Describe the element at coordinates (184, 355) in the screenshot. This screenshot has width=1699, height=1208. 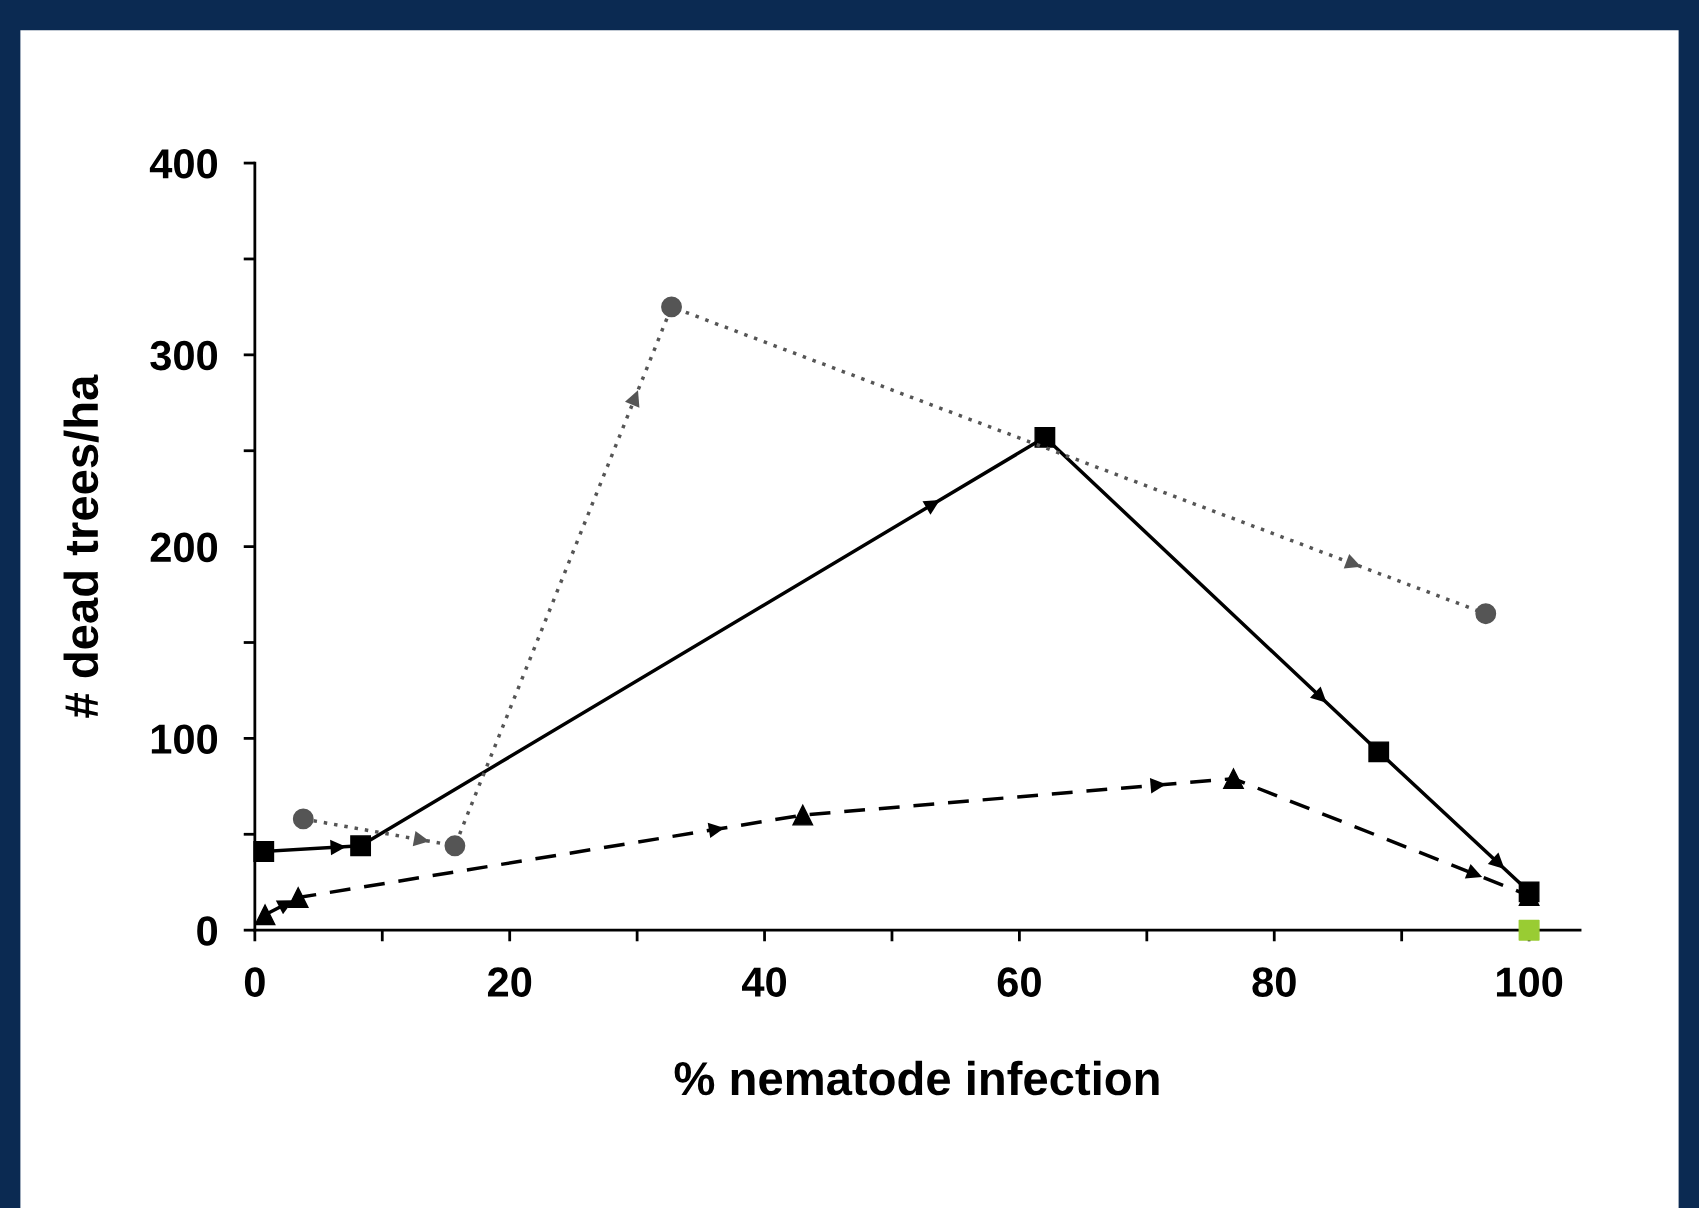
I see `y-tick-label: 300` at that location.